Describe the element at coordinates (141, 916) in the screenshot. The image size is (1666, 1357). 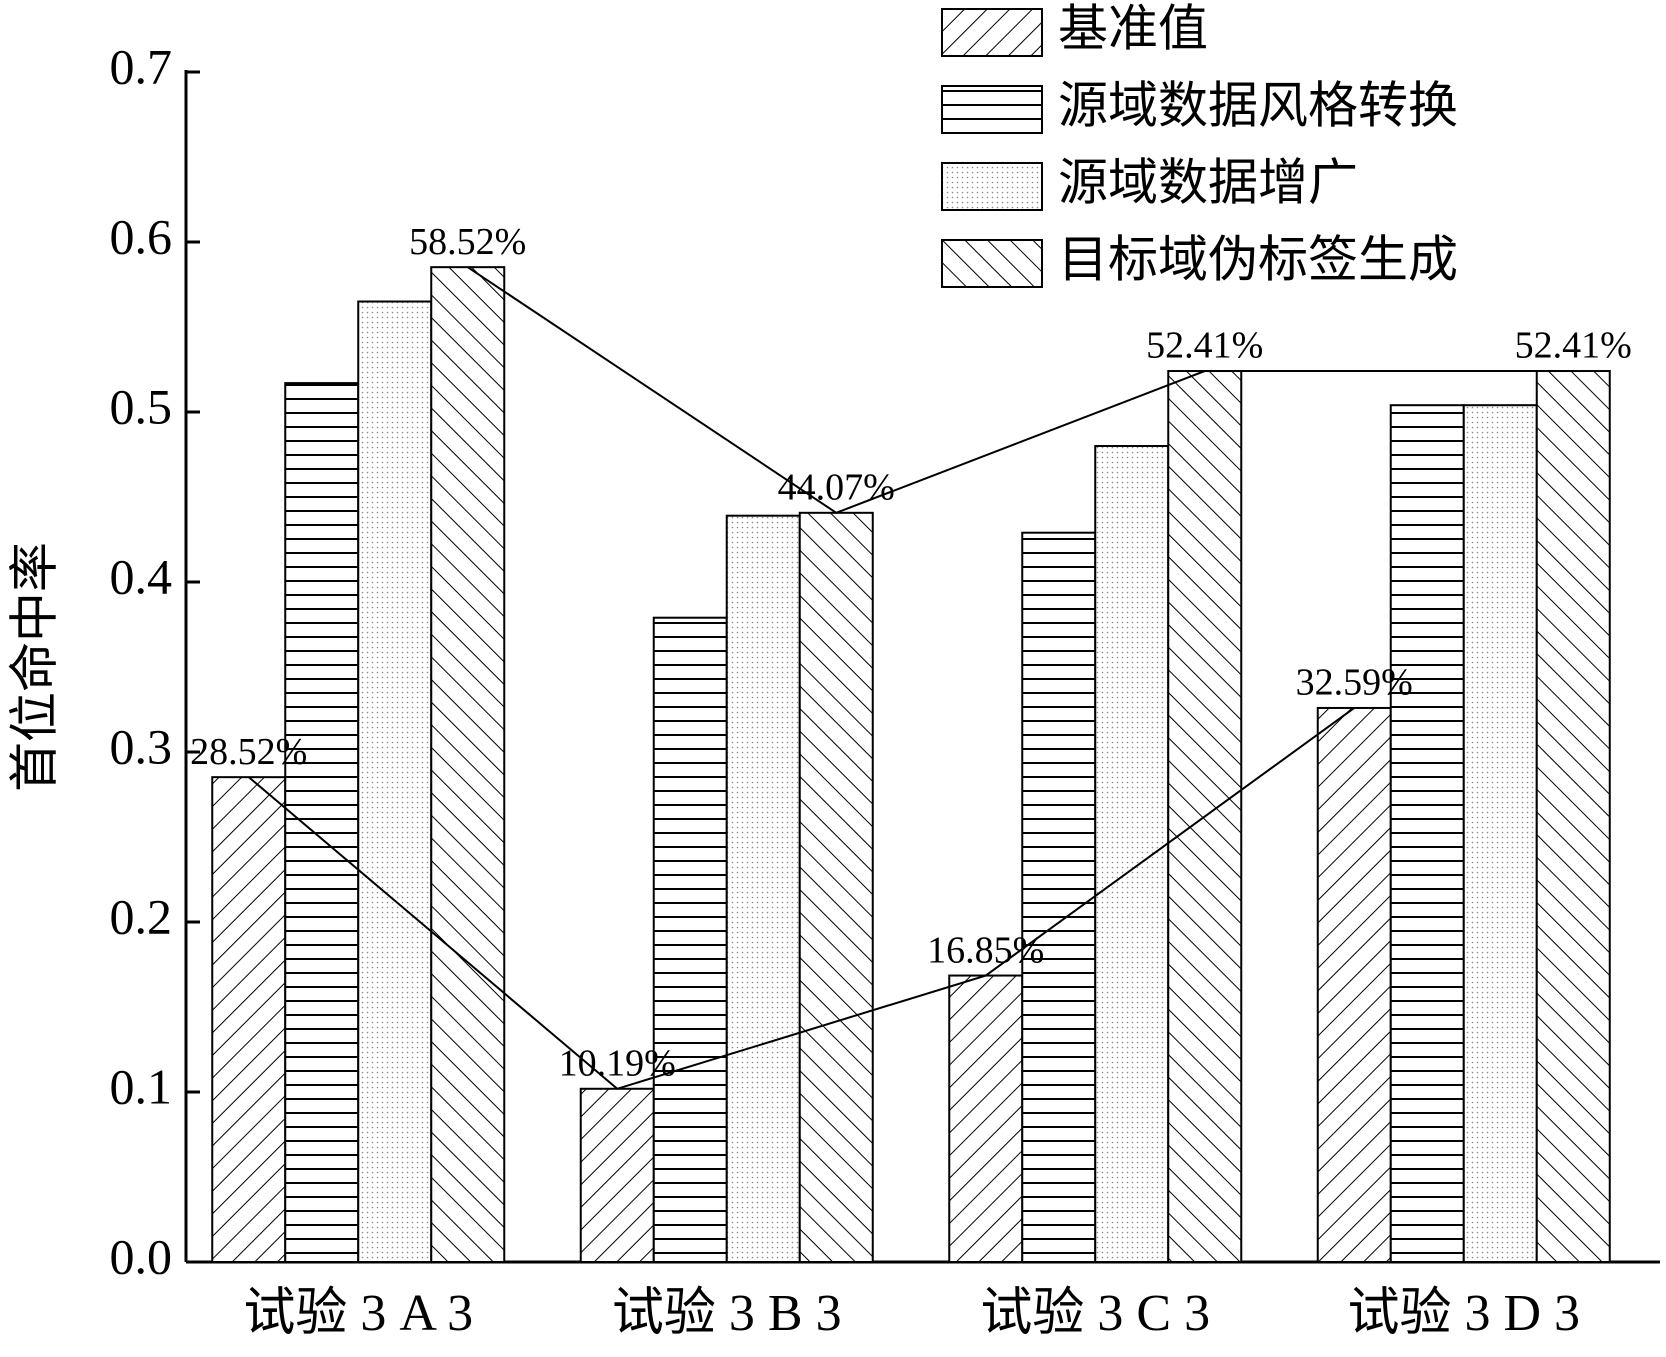
I see `y-tick-label: 0.2` at that location.